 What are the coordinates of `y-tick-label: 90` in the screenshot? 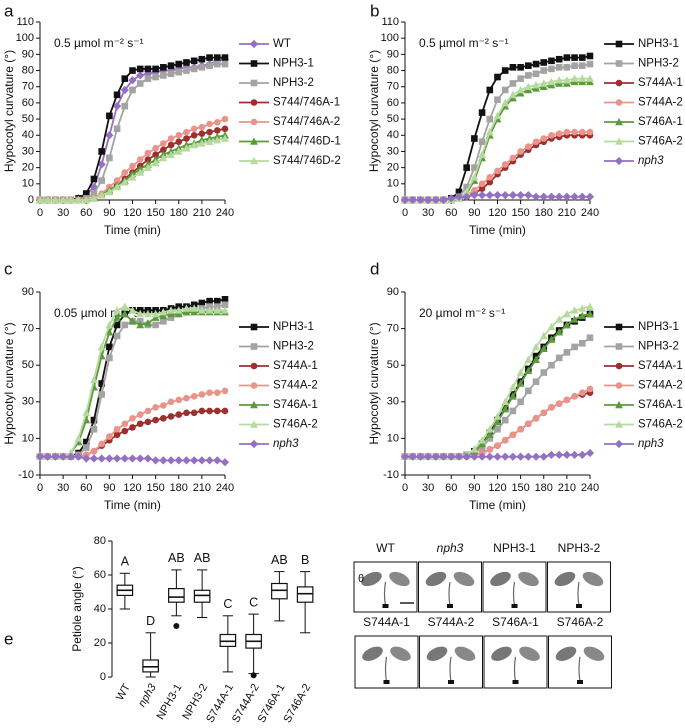 It's located at (28, 292).